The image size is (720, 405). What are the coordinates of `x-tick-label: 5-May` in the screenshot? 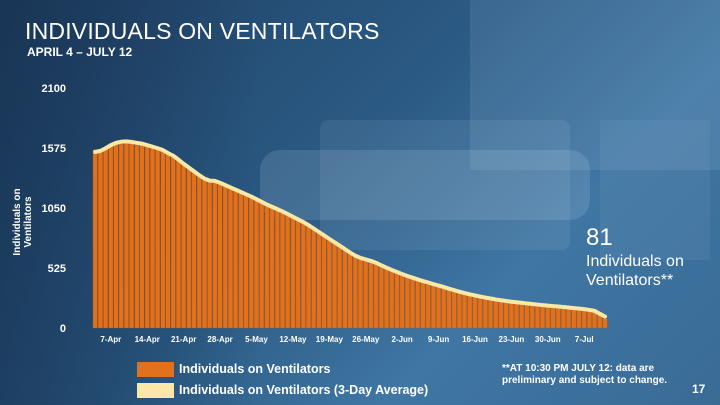 It's located at (256, 339).